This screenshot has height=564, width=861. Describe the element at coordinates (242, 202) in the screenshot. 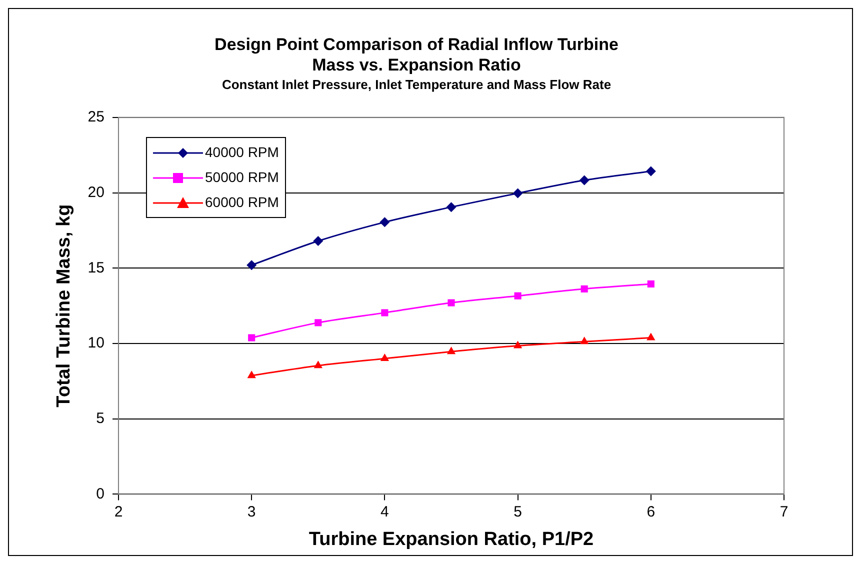

I see `legend-label: 60000 RPM` at that location.